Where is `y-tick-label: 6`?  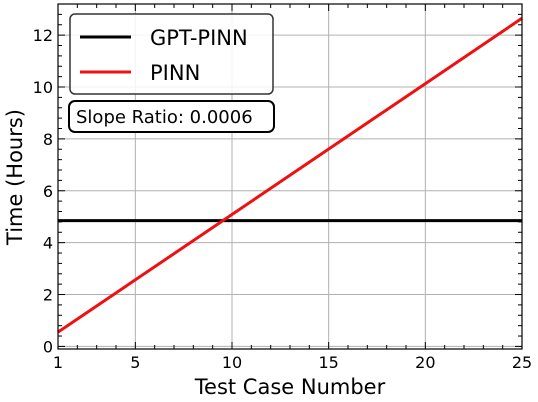 y-tick-label: 6 is located at coordinates (48, 191).